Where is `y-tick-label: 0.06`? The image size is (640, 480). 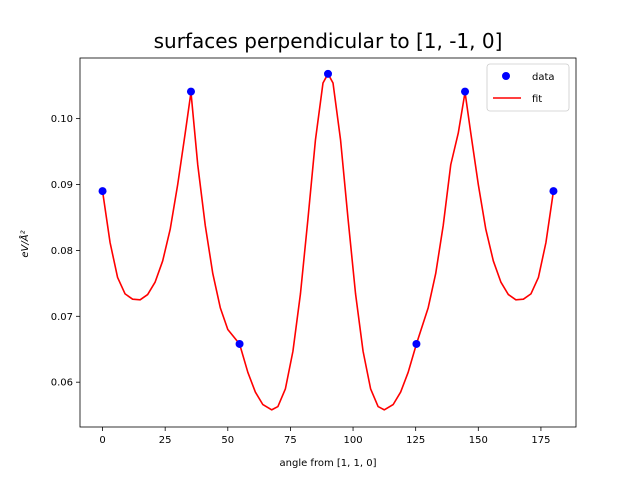
y-tick-label: 0.06 is located at coordinates (62, 383).